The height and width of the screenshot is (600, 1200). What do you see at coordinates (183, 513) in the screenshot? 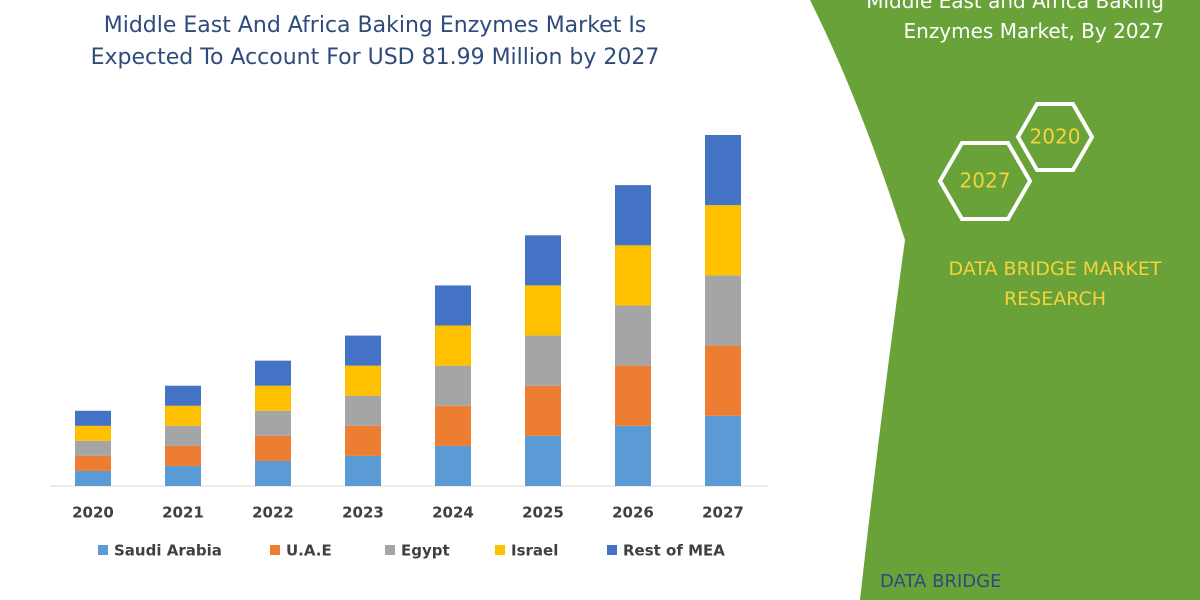
I see `x-tick-label: 2021` at bounding box center [183, 513].